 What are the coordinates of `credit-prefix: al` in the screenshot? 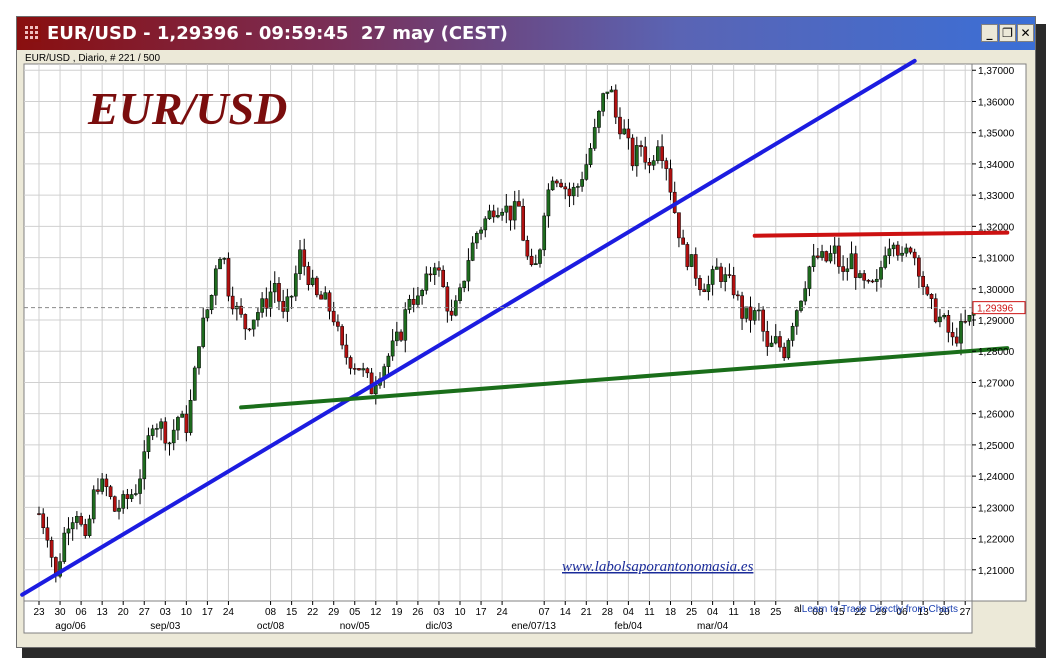 It's located at (798, 609).